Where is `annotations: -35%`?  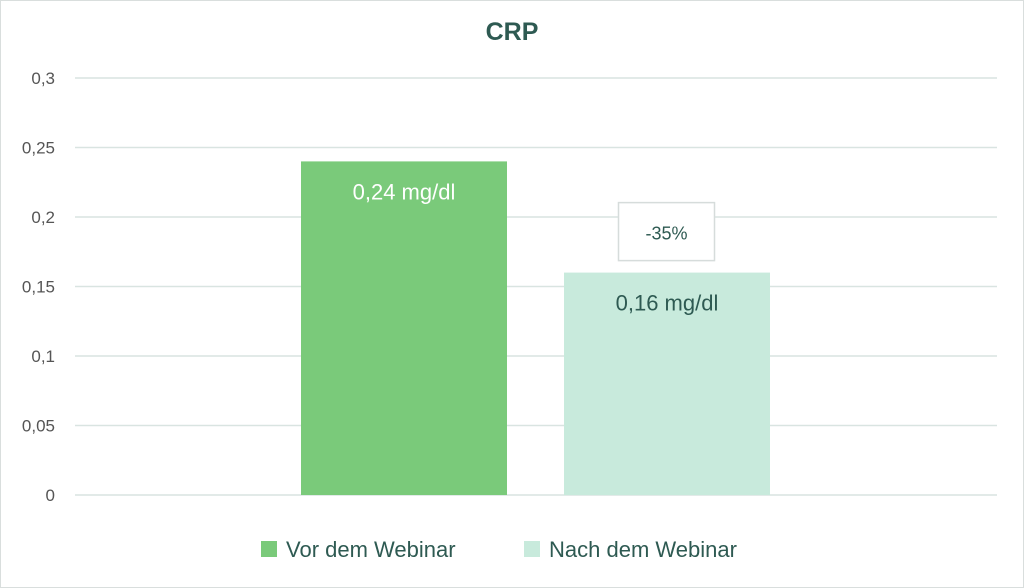
annotations: -35% is located at coordinates (666, 231).